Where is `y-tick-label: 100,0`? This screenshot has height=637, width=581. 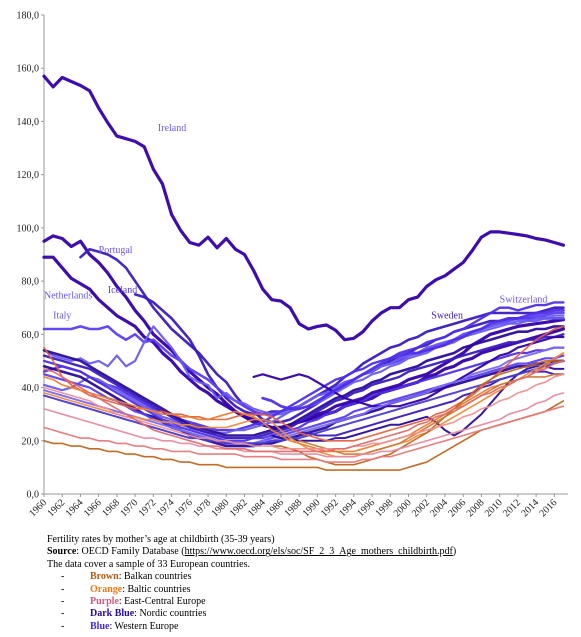 y-tick-label: 100,0 is located at coordinates (28, 228).